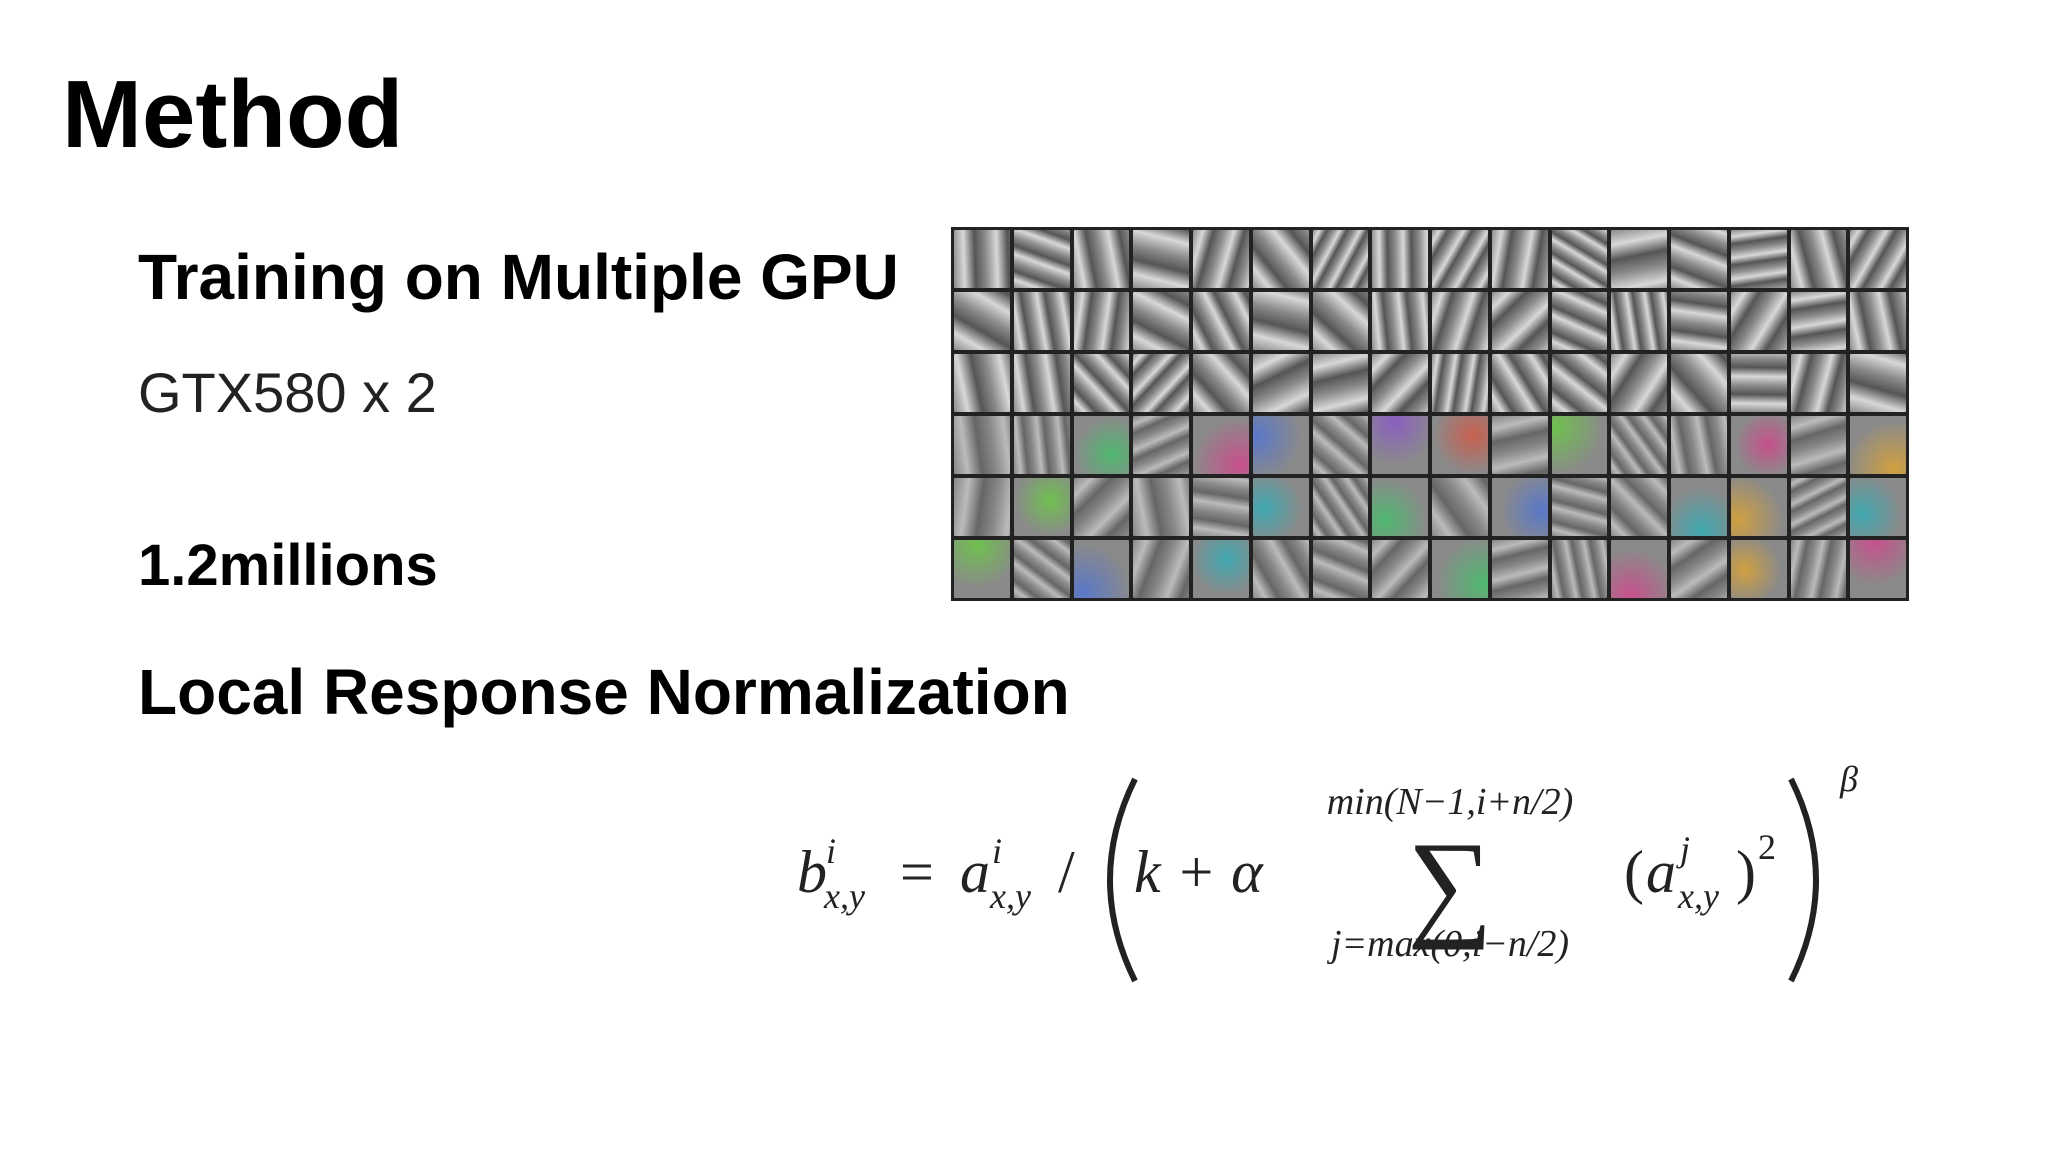 This screenshot has height=1152, width=2048. I want to click on slide-title: Method, so click(233, 114).